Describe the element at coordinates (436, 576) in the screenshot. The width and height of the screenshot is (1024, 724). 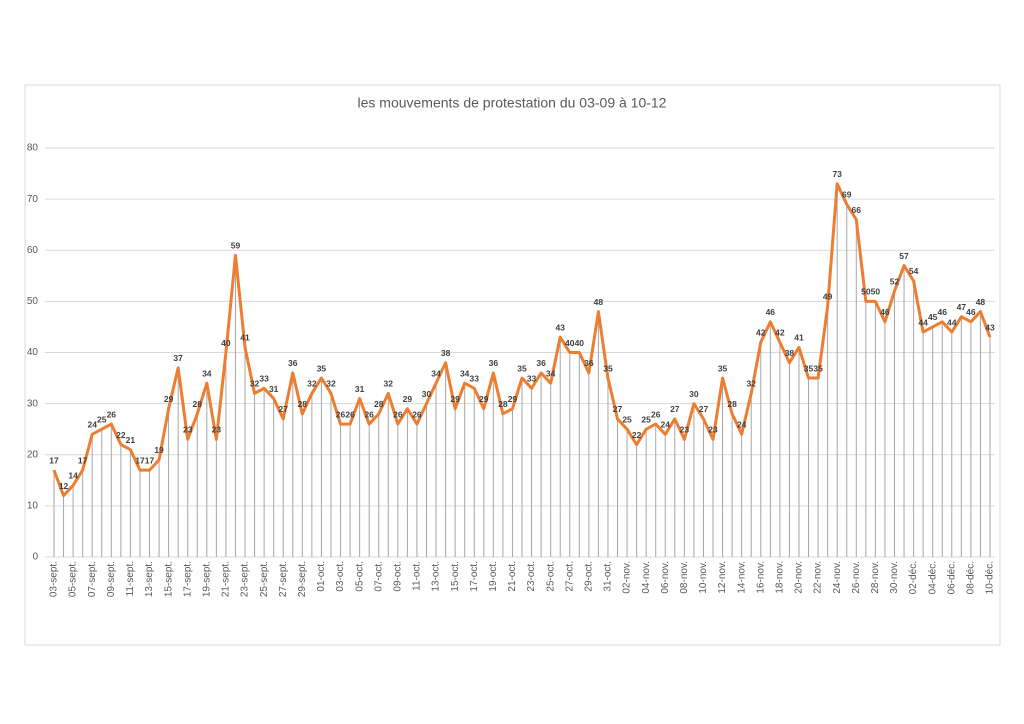
I see `x-tick-label: 13-oct.` at that location.